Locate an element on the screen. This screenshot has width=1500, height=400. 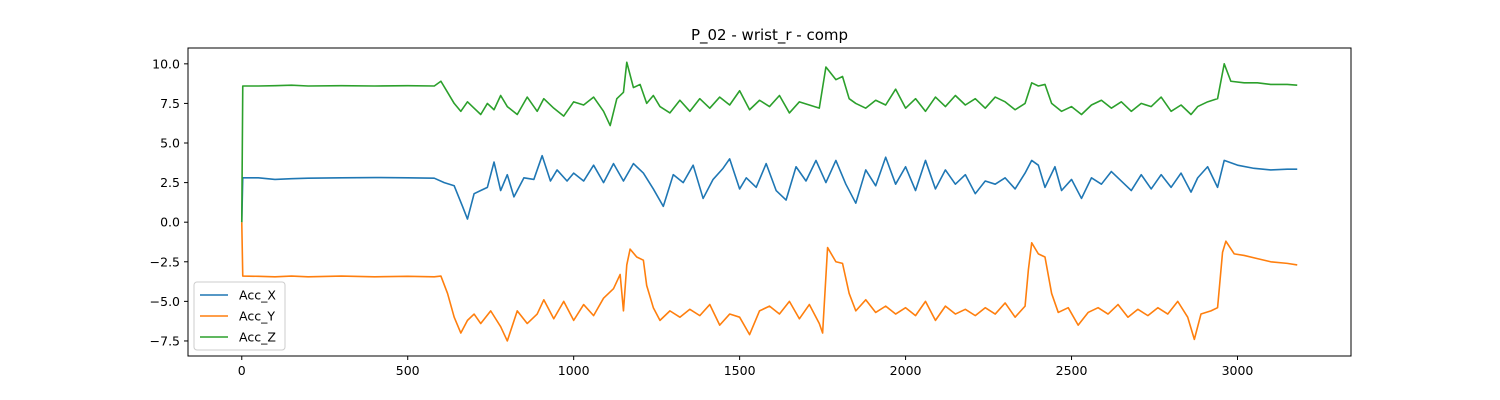
legend: Acc_X Acc_Y Acc_Z is located at coordinates (239, 316).